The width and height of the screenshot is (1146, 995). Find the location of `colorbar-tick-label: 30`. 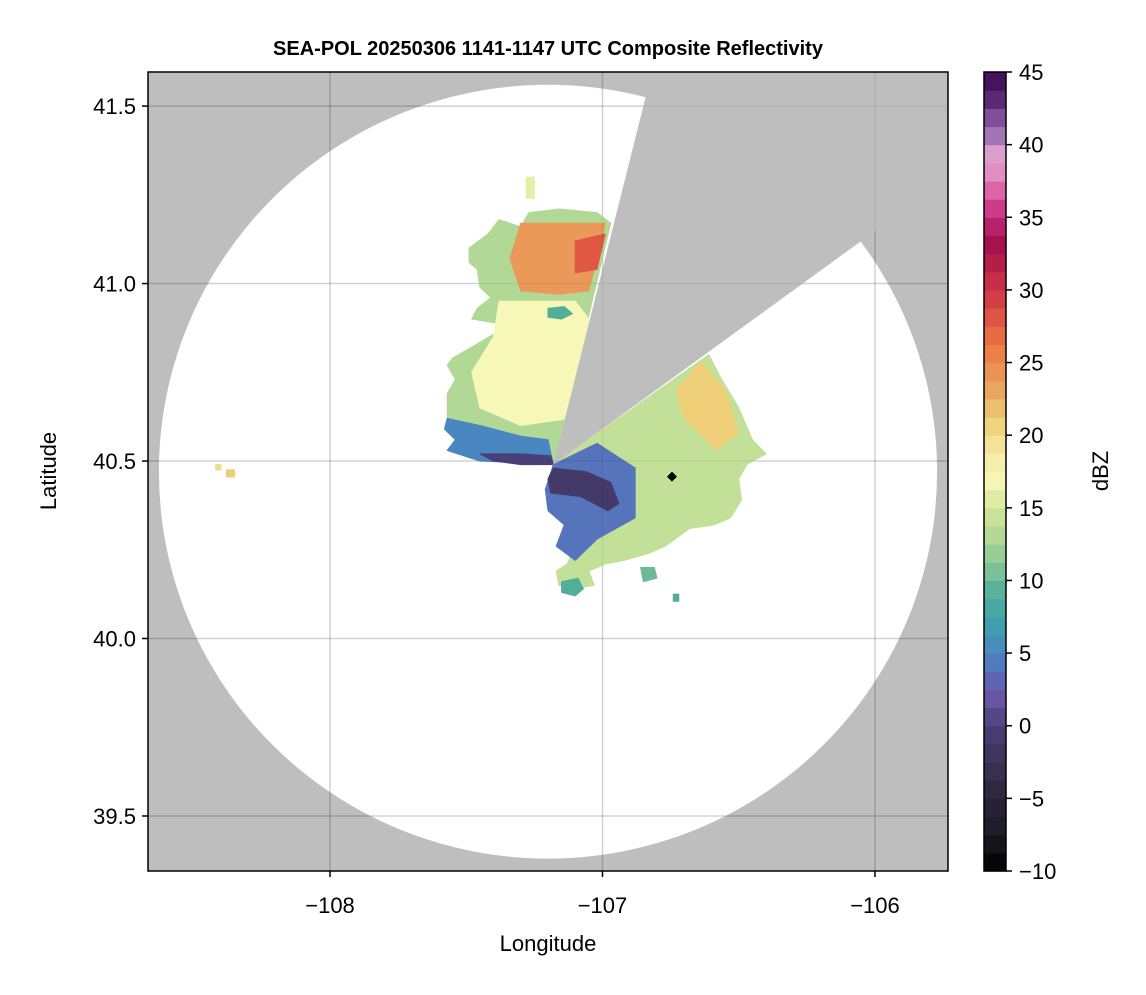

colorbar-tick-label: 30 is located at coordinates (1031, 290).